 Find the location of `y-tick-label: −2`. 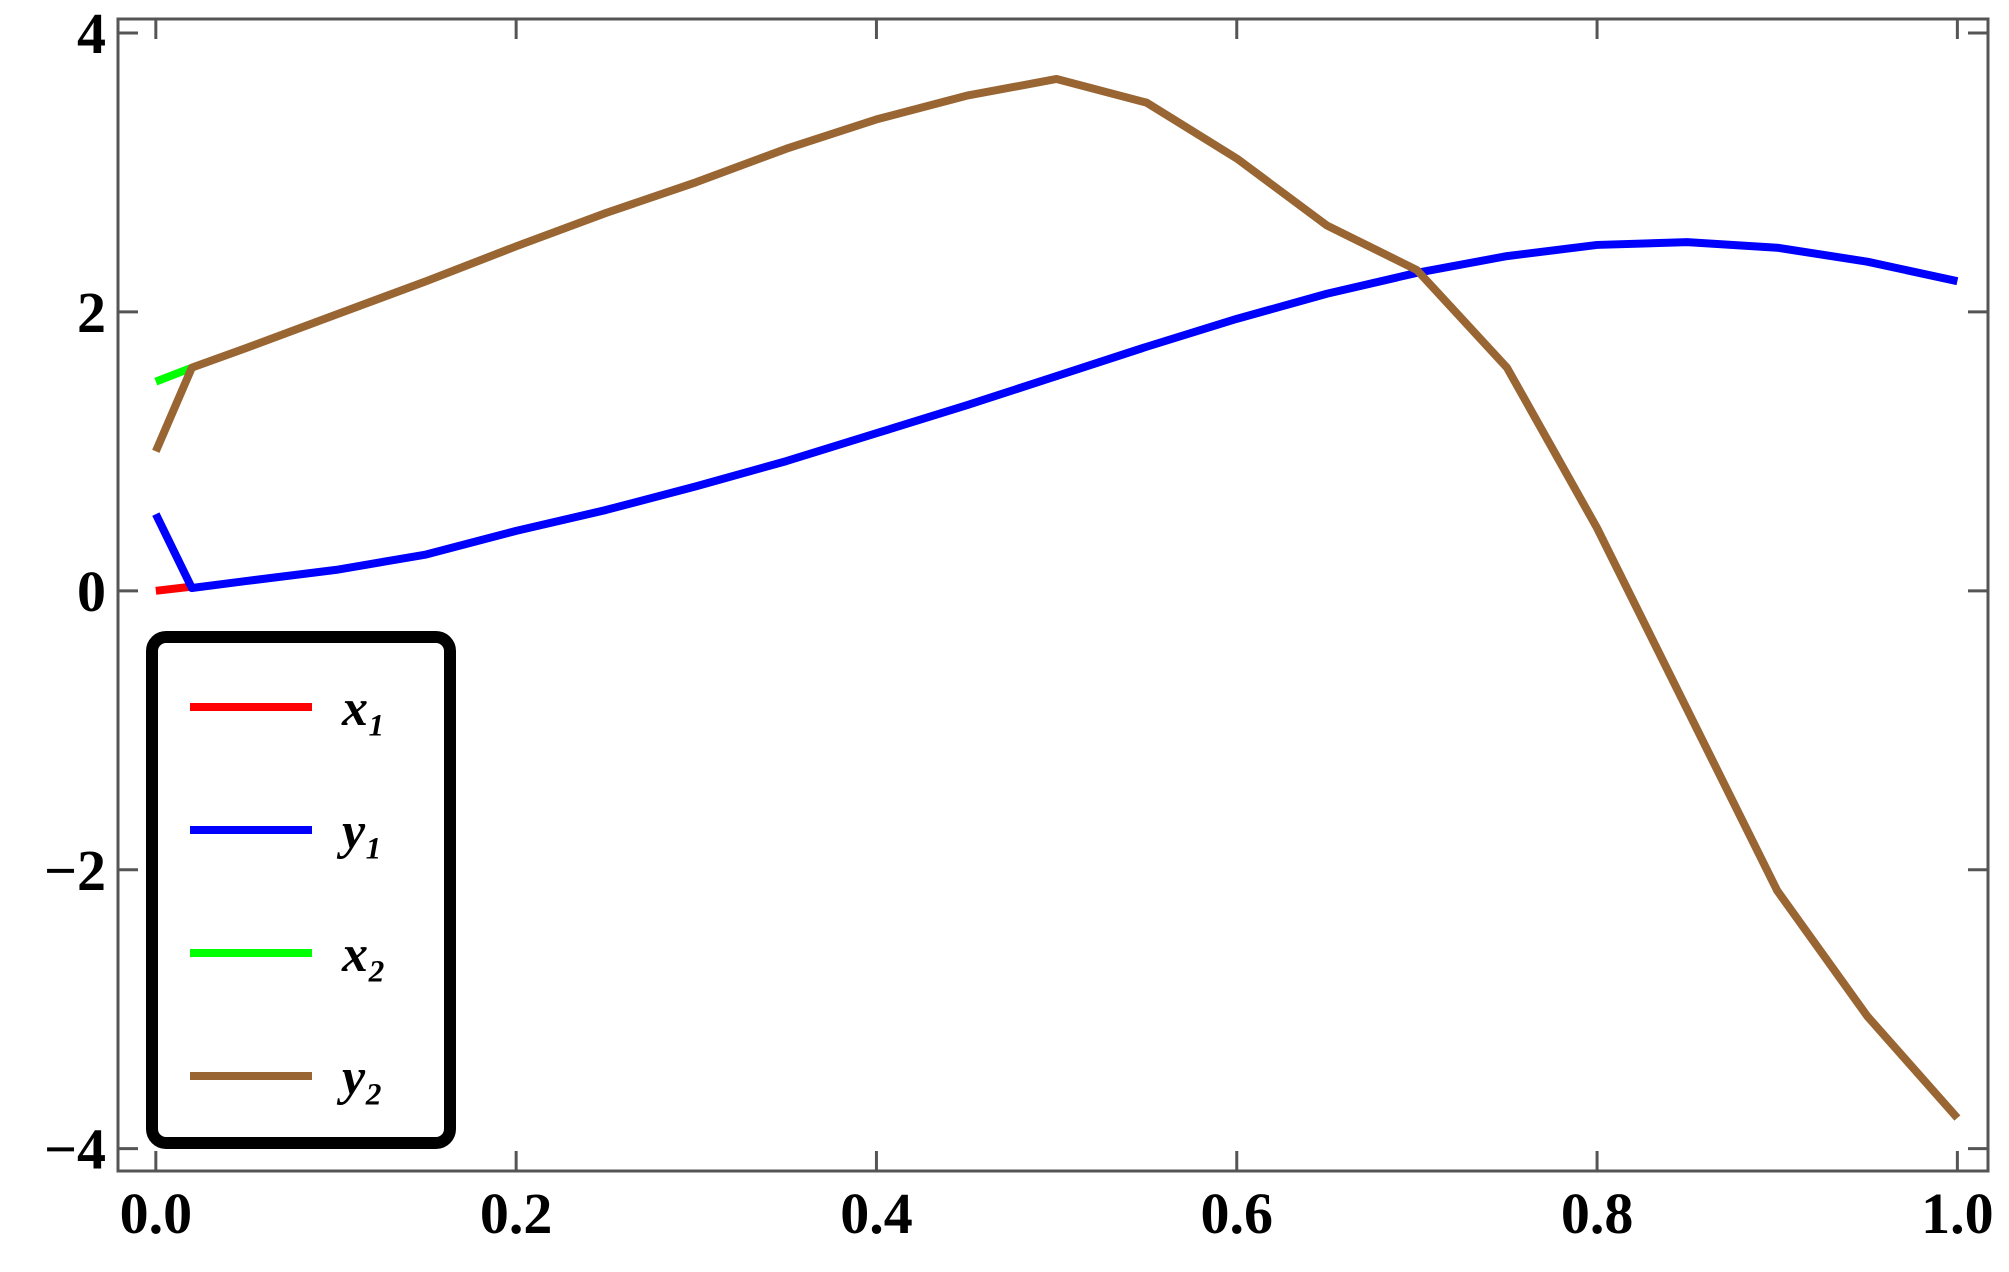

y-tick-label: −2 is located at coordinates (75, 870).